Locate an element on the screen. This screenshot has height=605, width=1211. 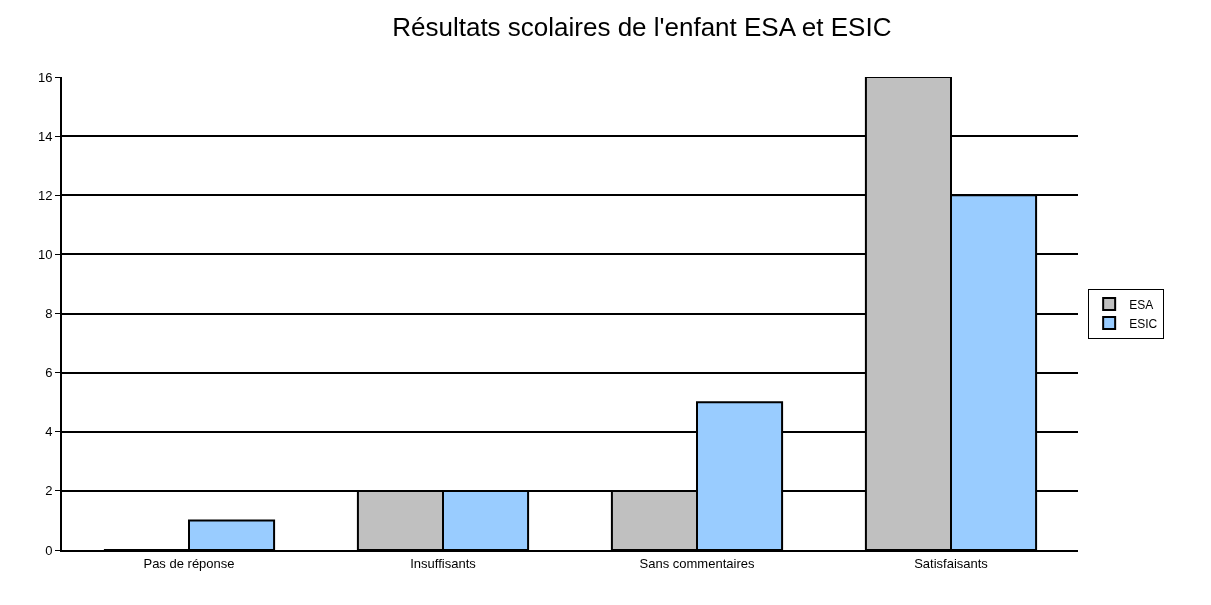
y-tick-label: 4 is located at coordinates (49, 432).